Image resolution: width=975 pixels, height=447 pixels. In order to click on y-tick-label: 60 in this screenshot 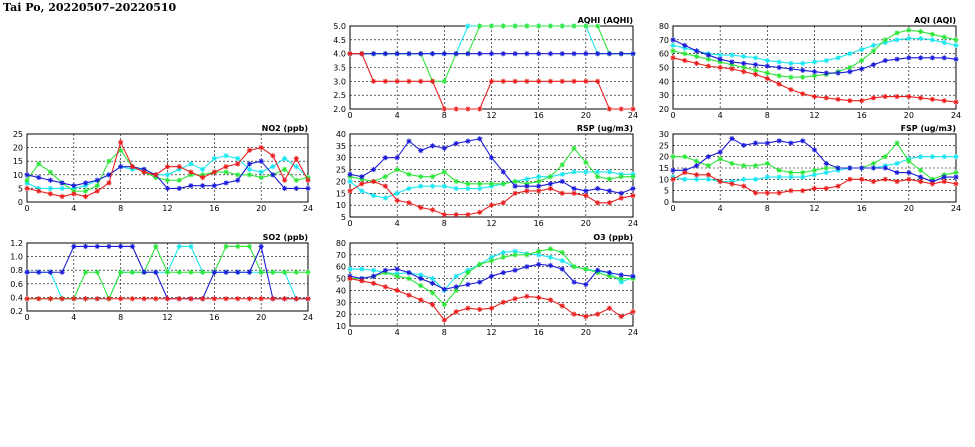, I will do `click(664, 54)`.